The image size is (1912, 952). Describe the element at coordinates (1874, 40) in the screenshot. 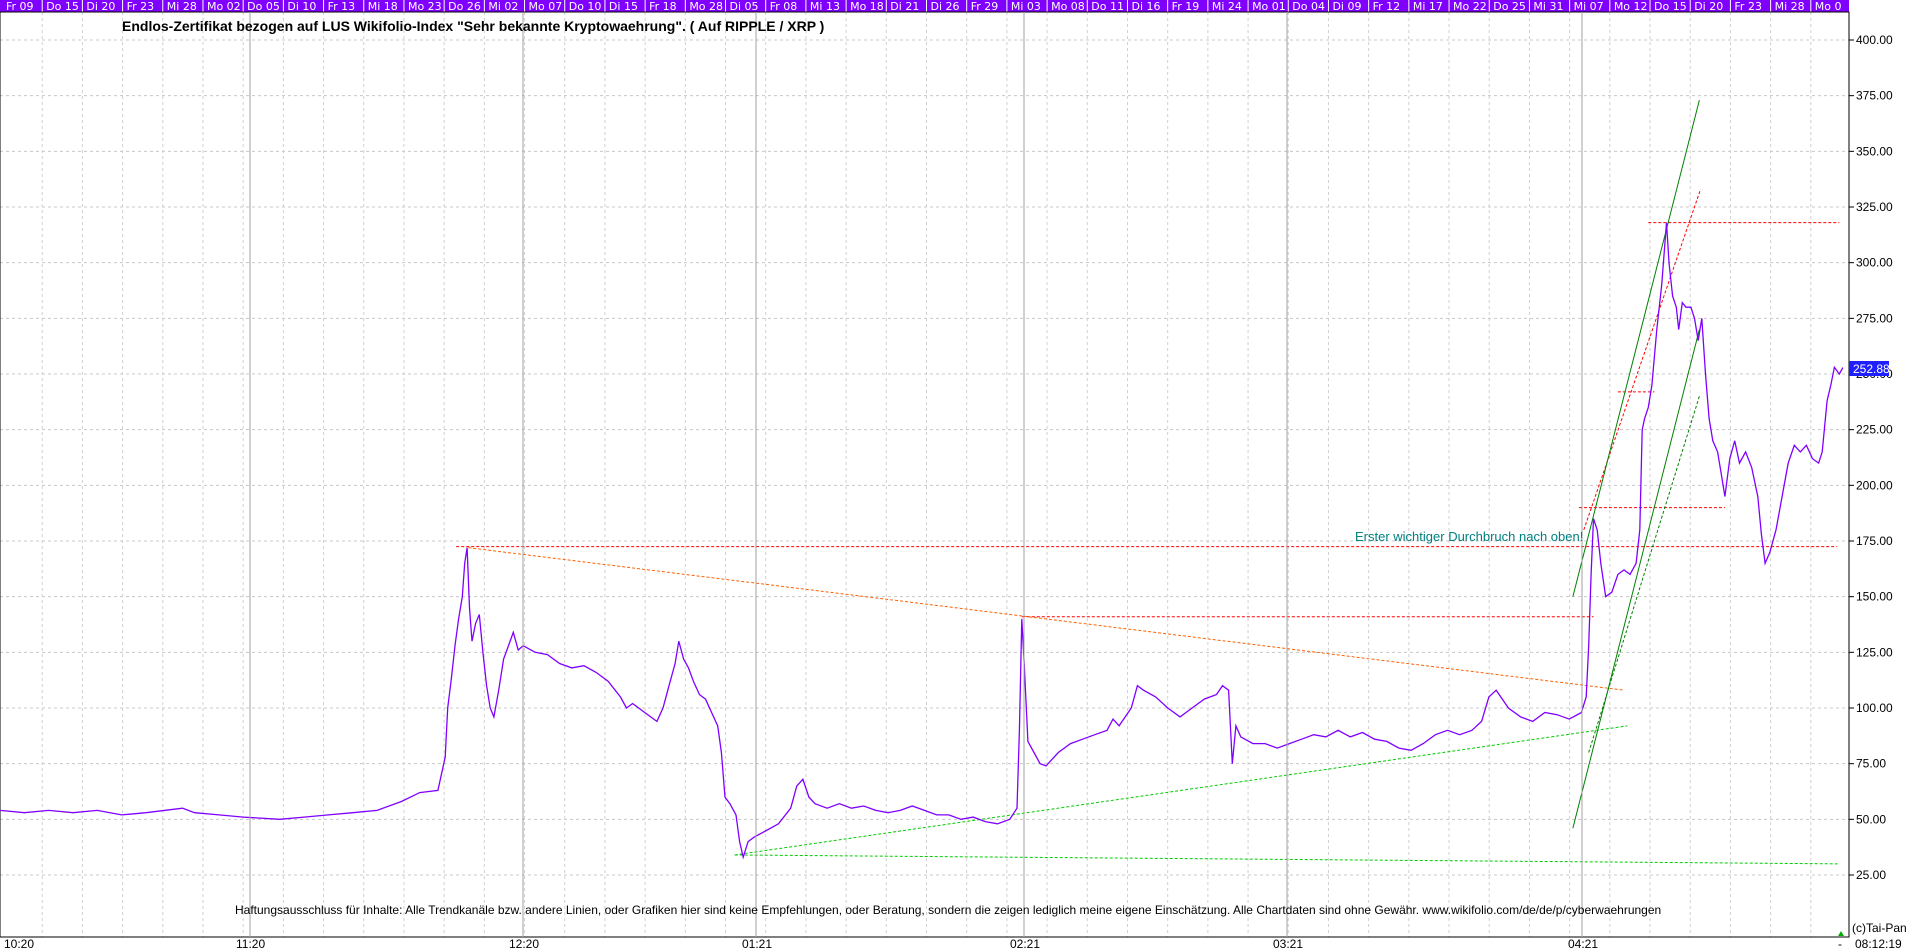

I see `y-tick-label: 400.00` at that location.